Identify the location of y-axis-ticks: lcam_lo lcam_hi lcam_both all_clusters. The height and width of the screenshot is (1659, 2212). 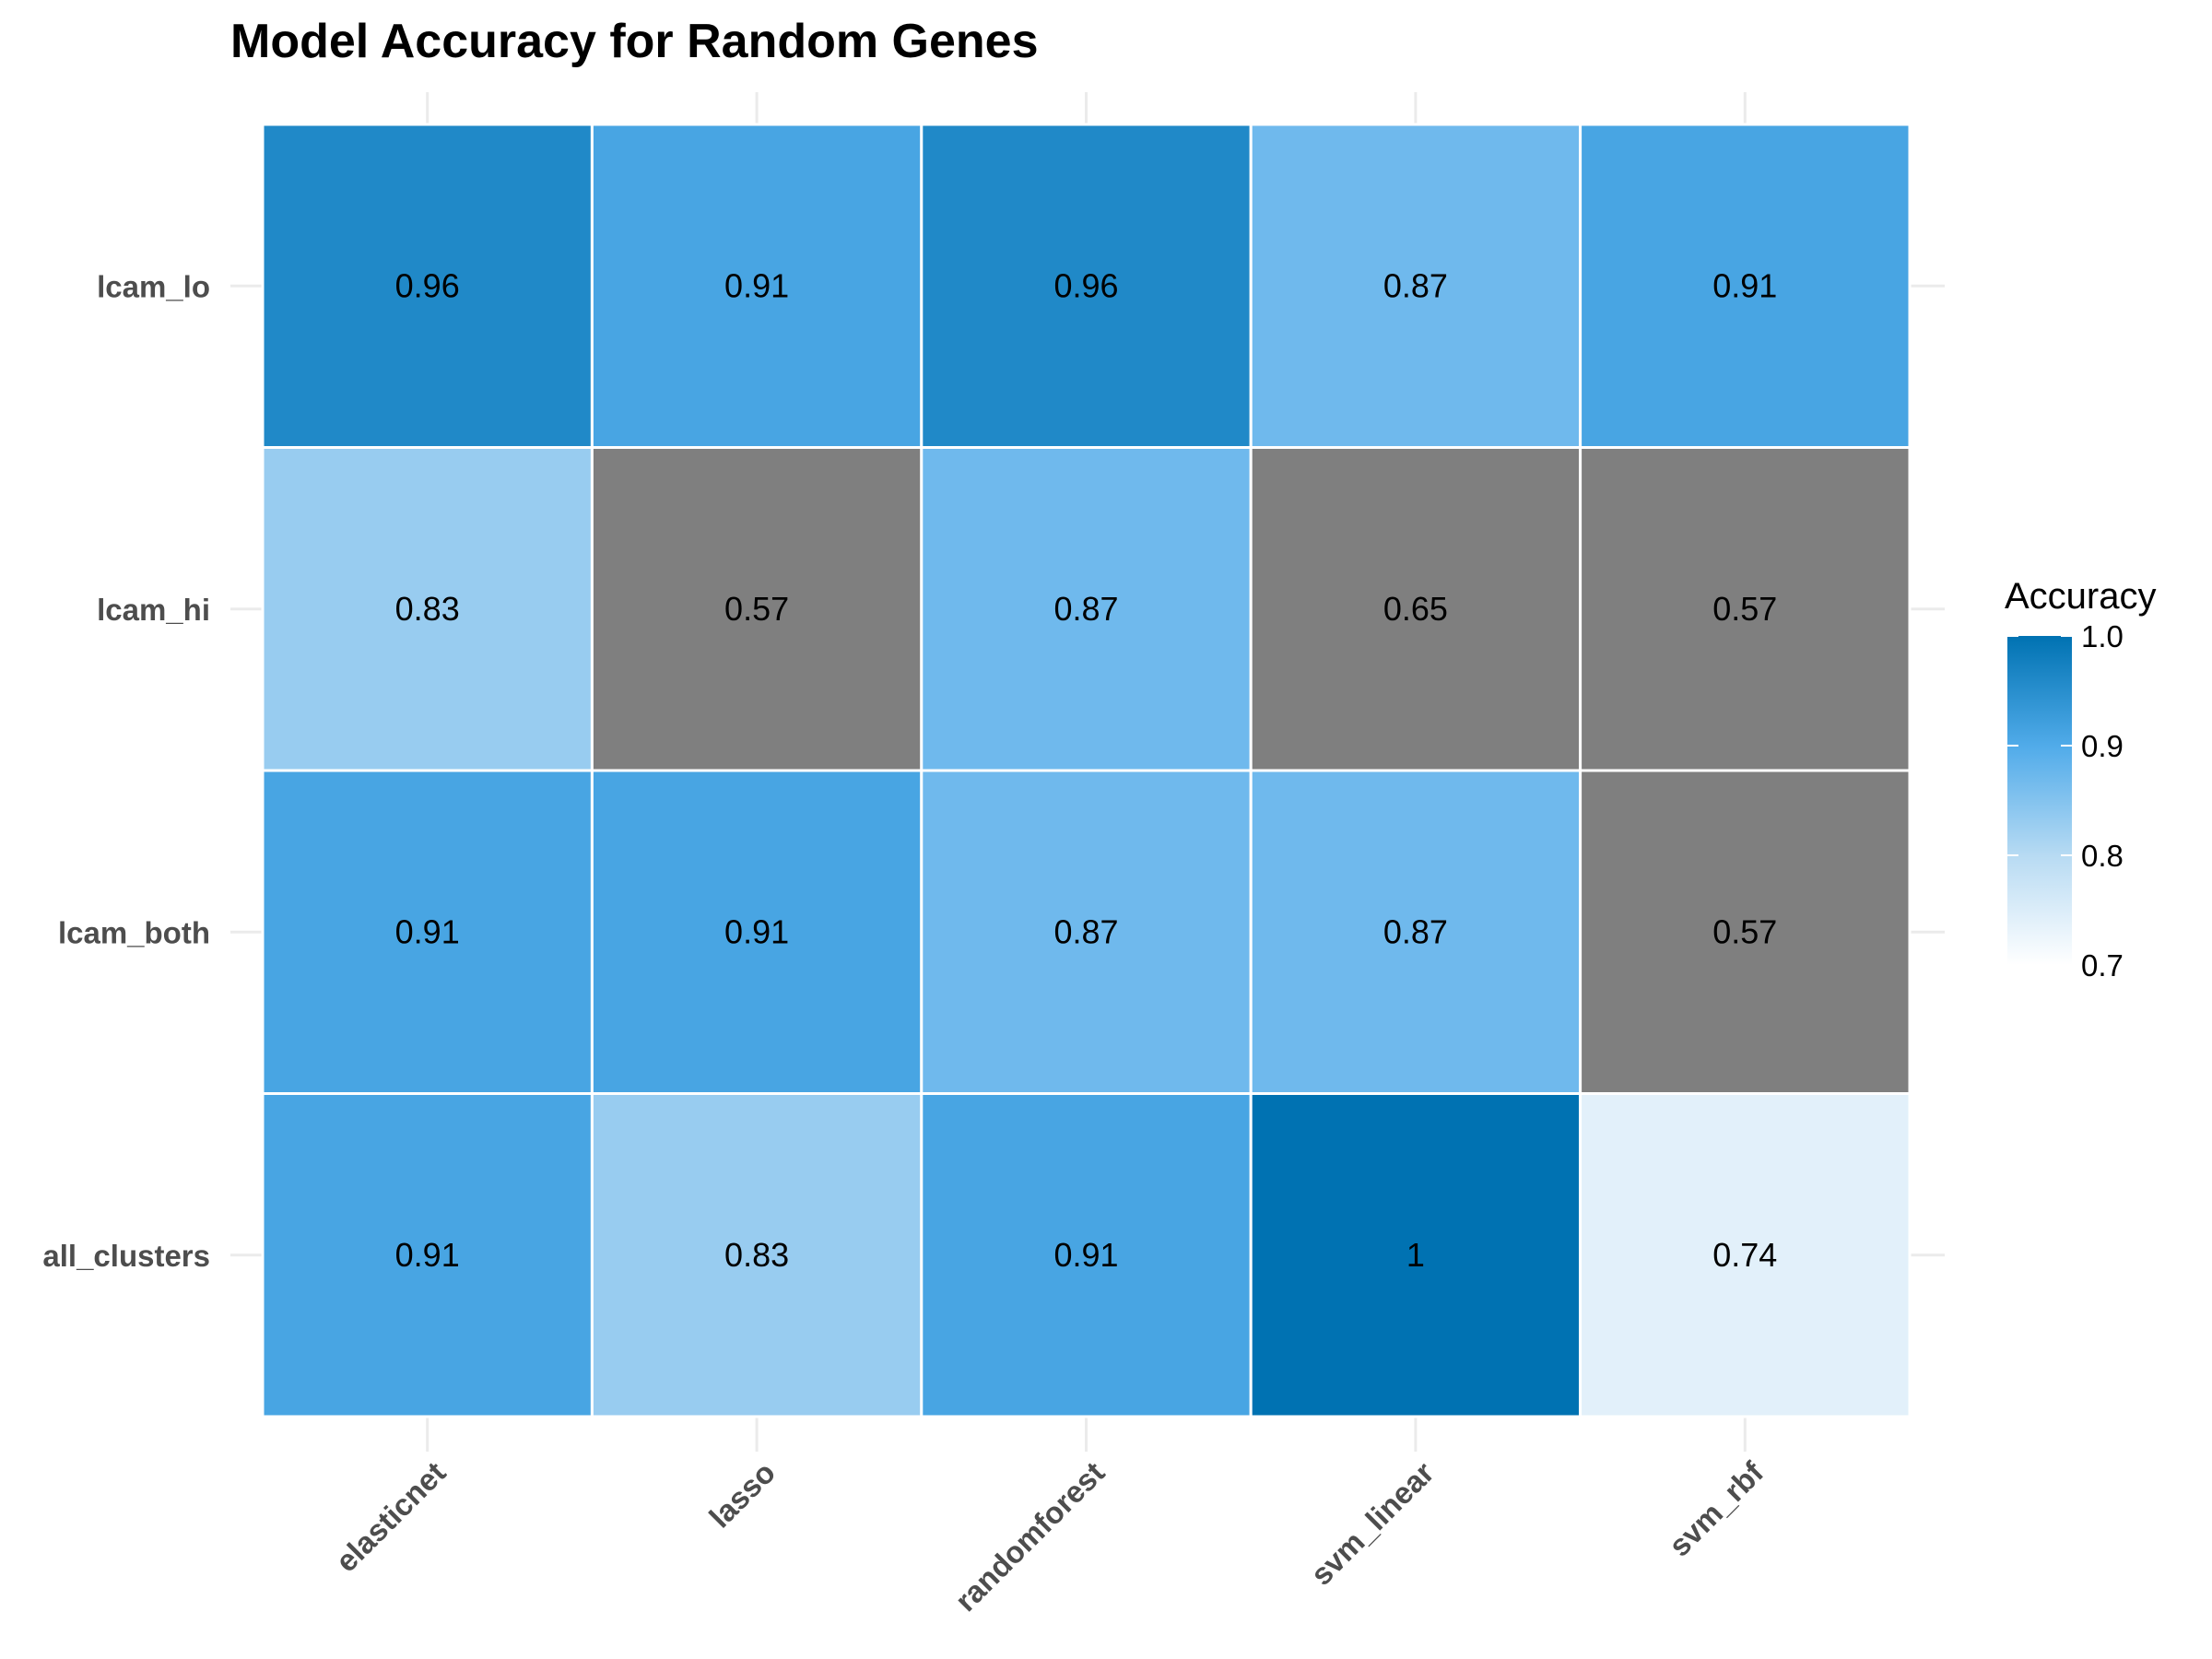
(126, 771).